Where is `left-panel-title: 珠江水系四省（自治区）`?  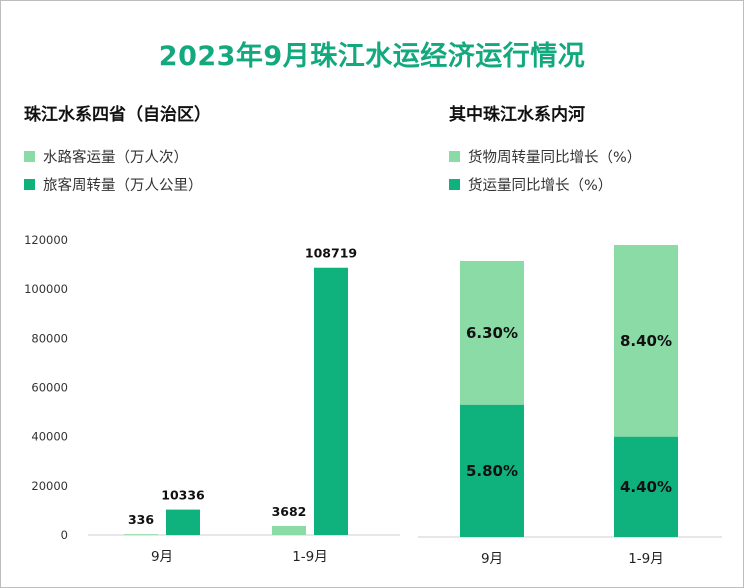
left-panel-title: 珠江水系四省（自治区） is located at coordinates (117, 115).